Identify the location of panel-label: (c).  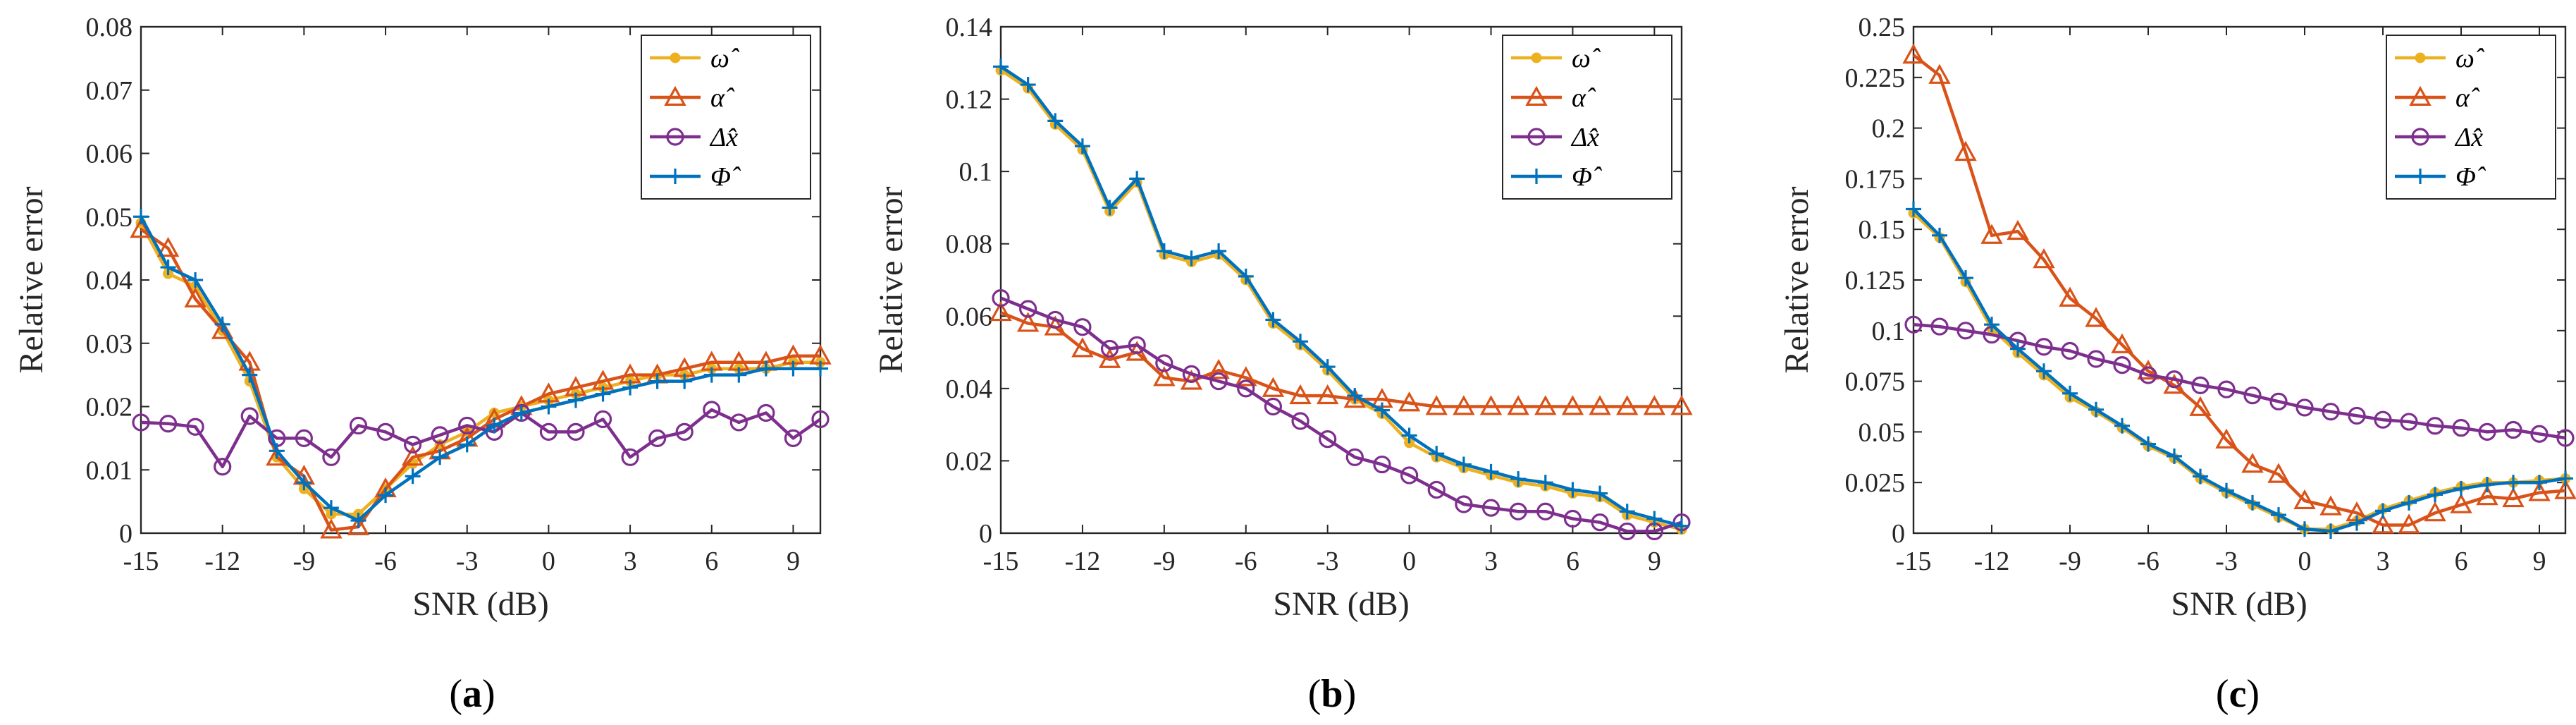
(2238, 694).